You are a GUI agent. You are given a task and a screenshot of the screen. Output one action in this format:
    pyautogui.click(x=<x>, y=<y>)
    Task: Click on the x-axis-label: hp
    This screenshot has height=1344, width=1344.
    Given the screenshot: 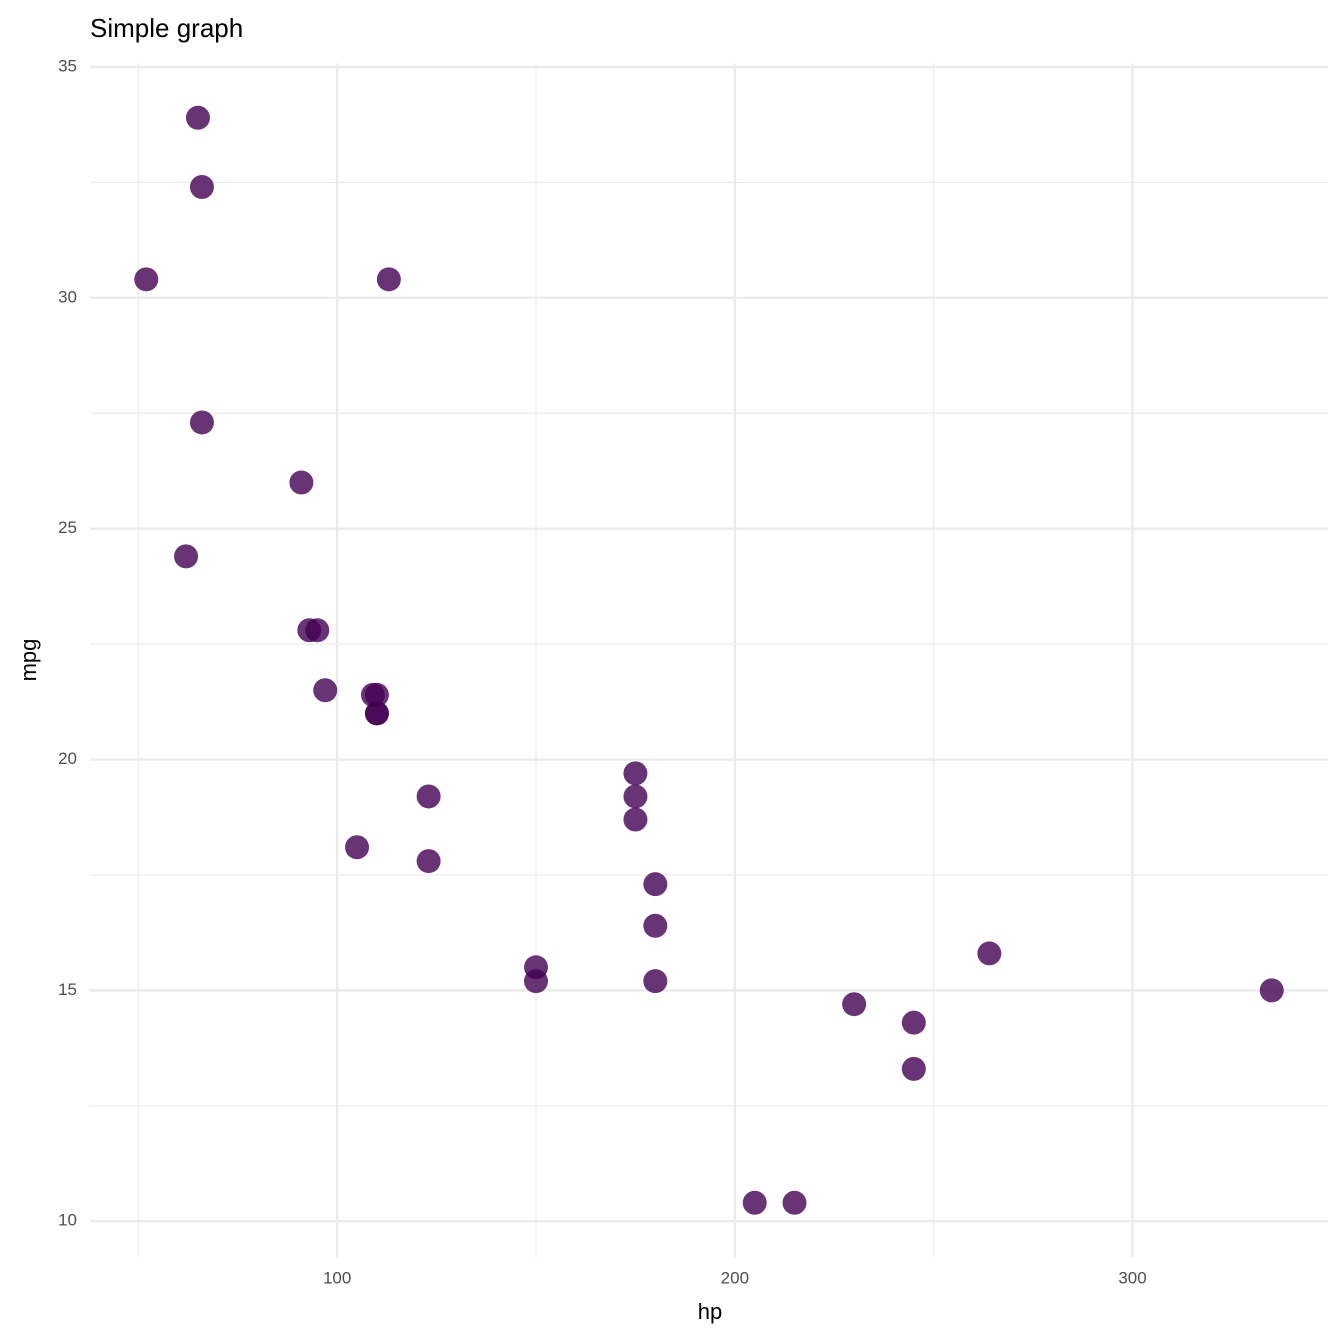 What is the action you would take?
    pyautogui.click(x=710, y=1311)
    